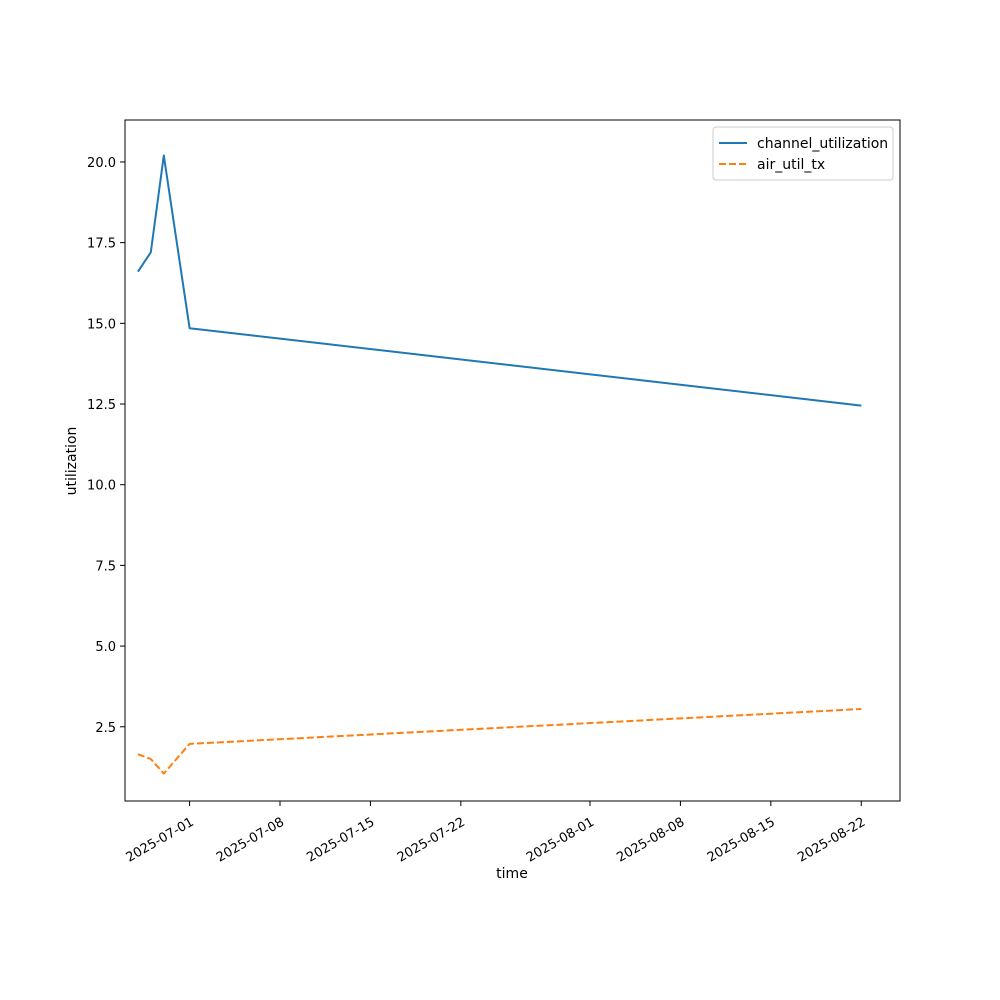 The width and height of the screenshot is (1000, 1000). I want to click on legend-entry: channel_utilization, so click(822, 144).